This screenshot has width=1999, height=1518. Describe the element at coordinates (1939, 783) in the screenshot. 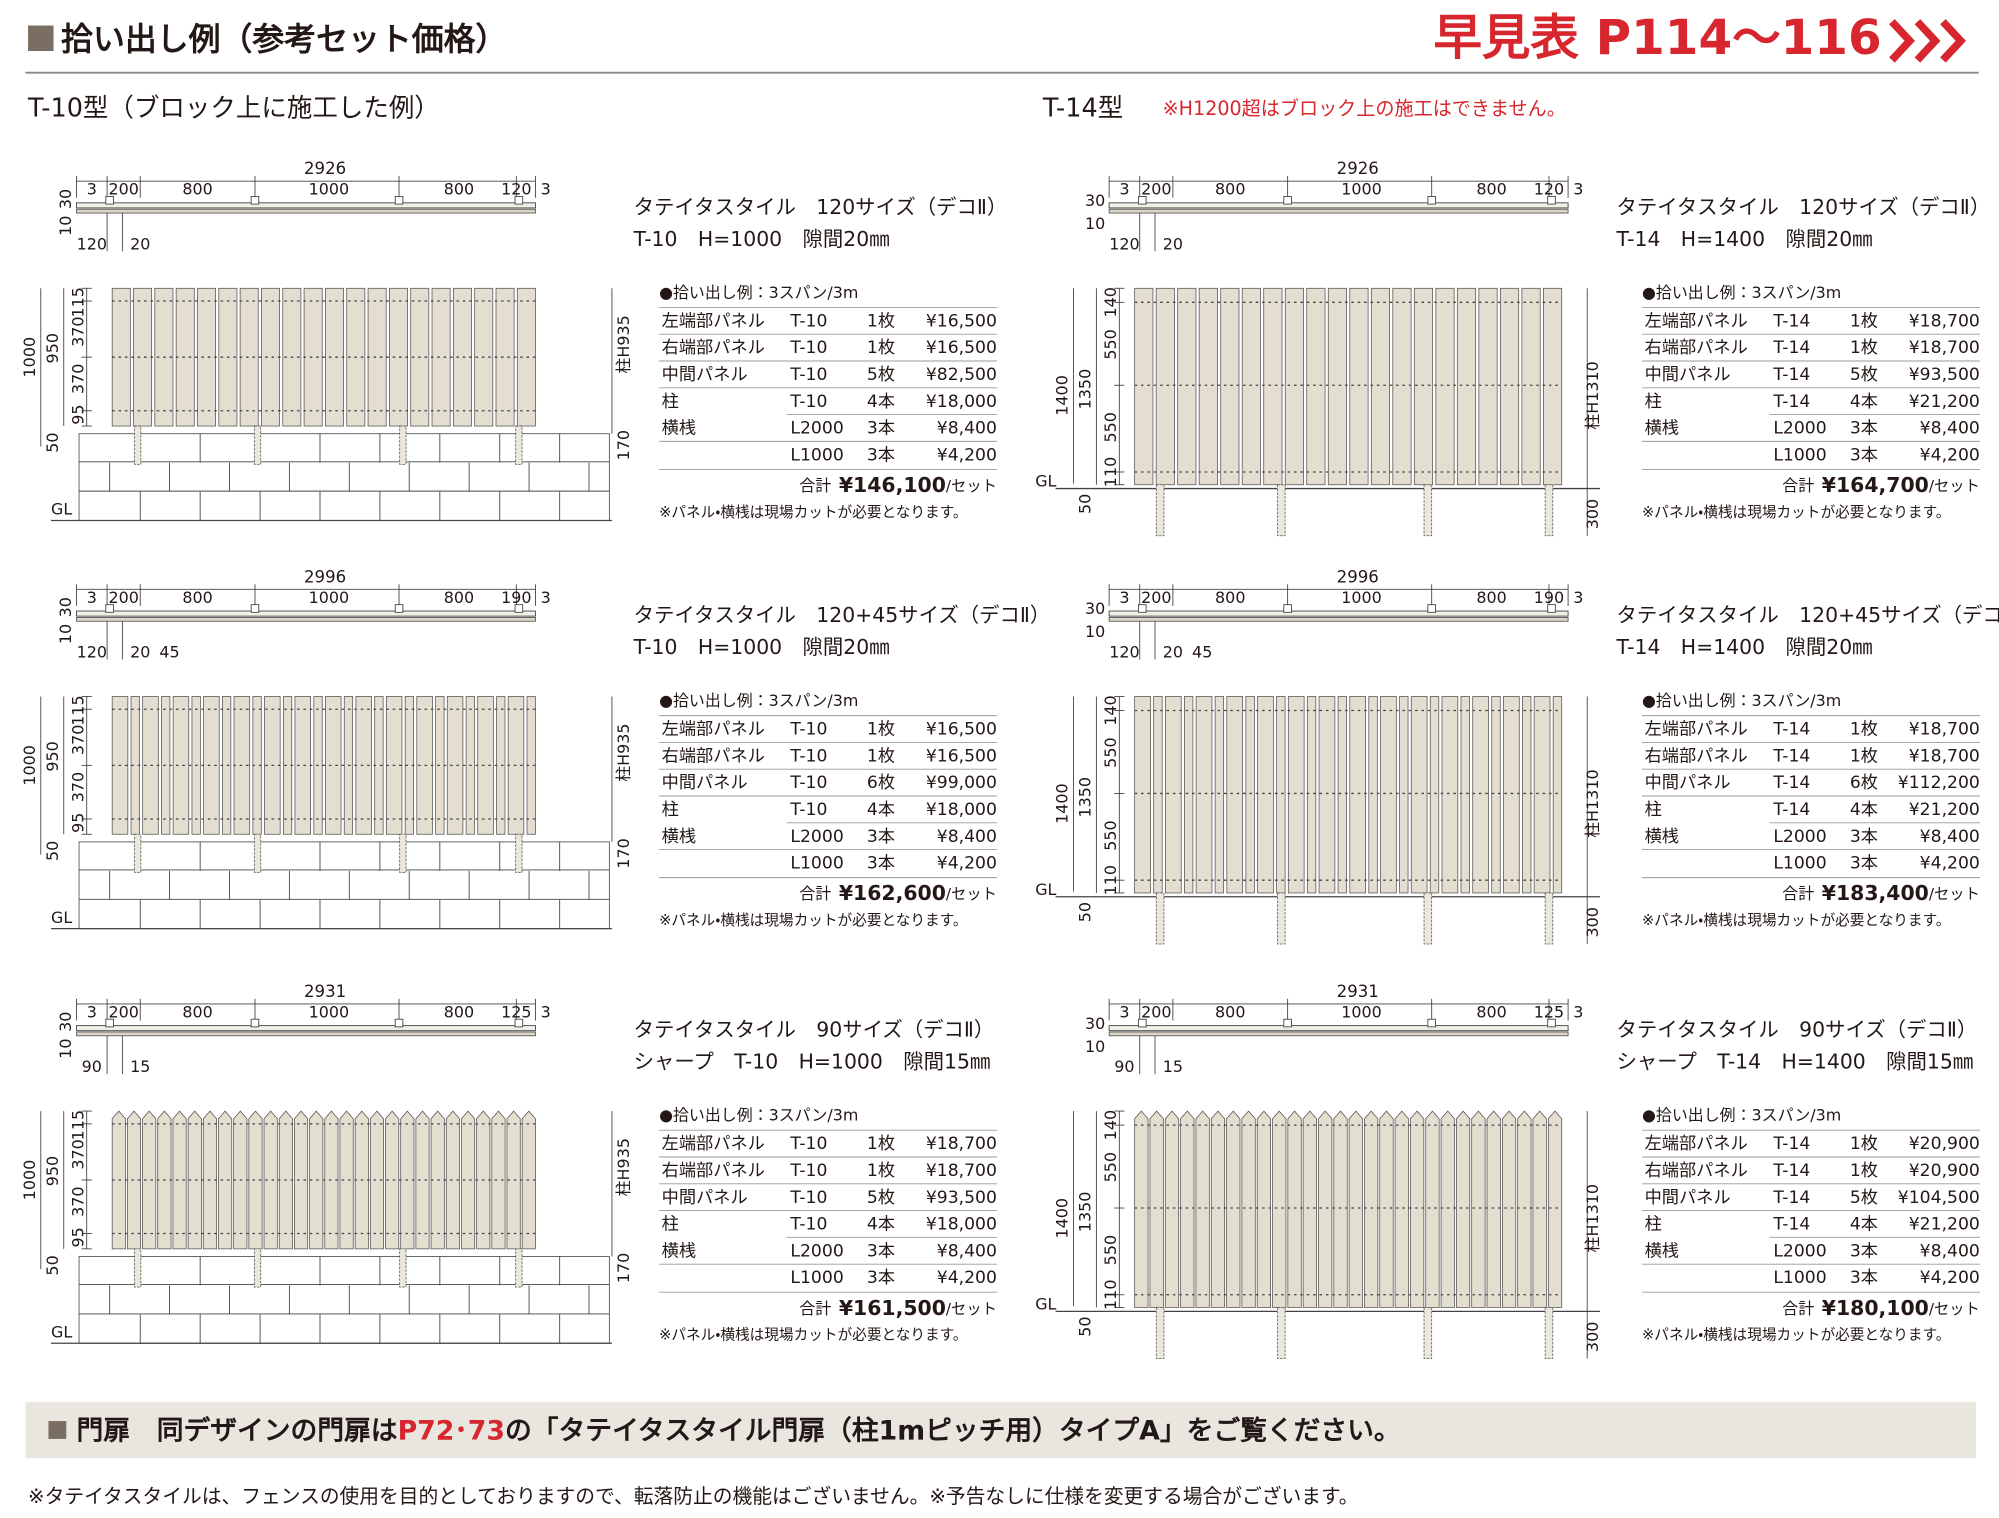

I see `label: ¥112,200` at that location.